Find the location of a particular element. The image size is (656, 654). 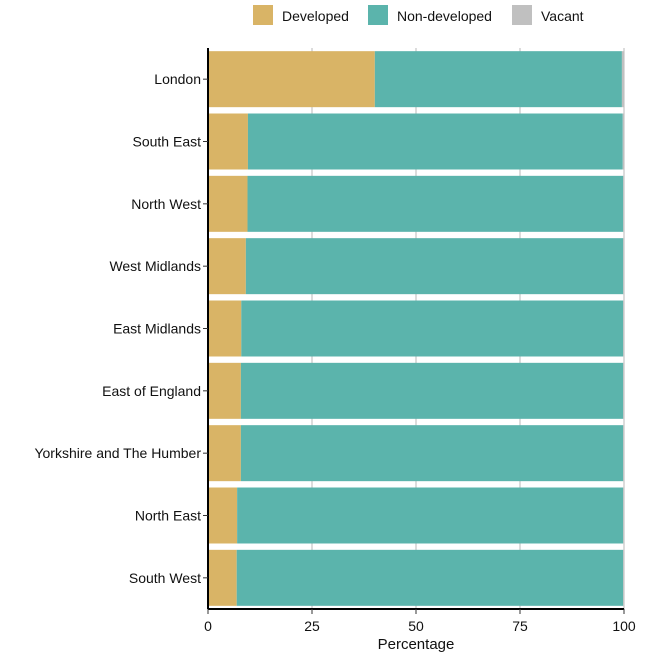

category-label: Yorkshire and The Humber is located at coordinates (117, 453).